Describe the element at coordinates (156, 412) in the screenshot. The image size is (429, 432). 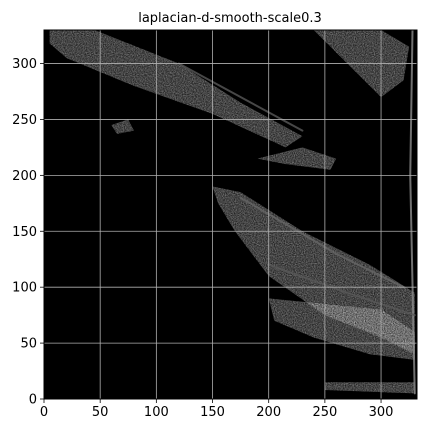
I see `x-tick-label-100: 100` at that location.